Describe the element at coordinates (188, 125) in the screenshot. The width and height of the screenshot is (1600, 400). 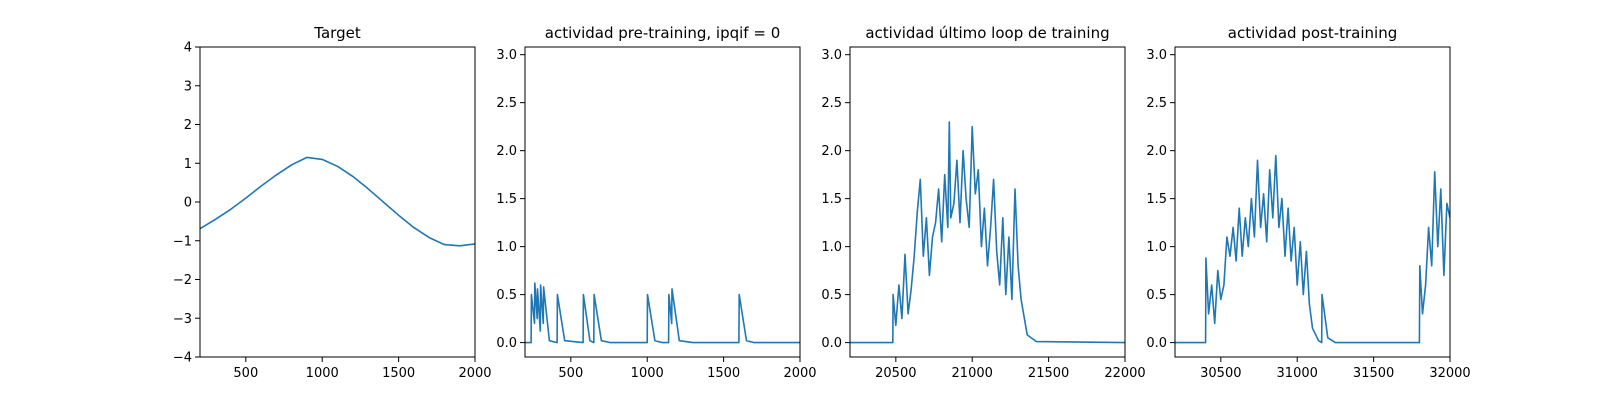
I see `y-tick-label: 2` at that location.